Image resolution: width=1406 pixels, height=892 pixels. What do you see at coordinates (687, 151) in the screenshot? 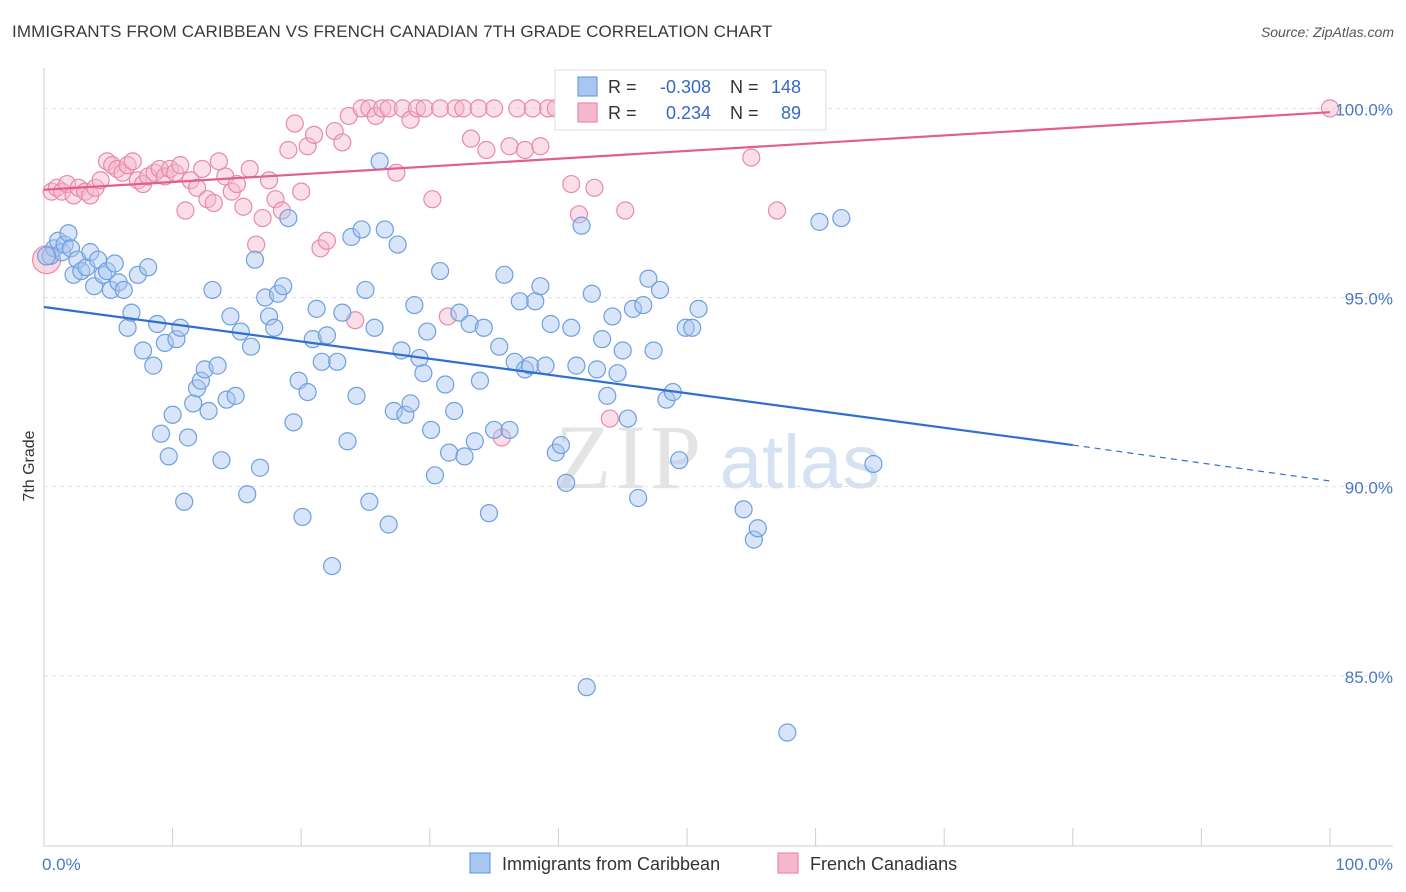
I see `trend-line-french-canadians` at bounding box center [687, 151].